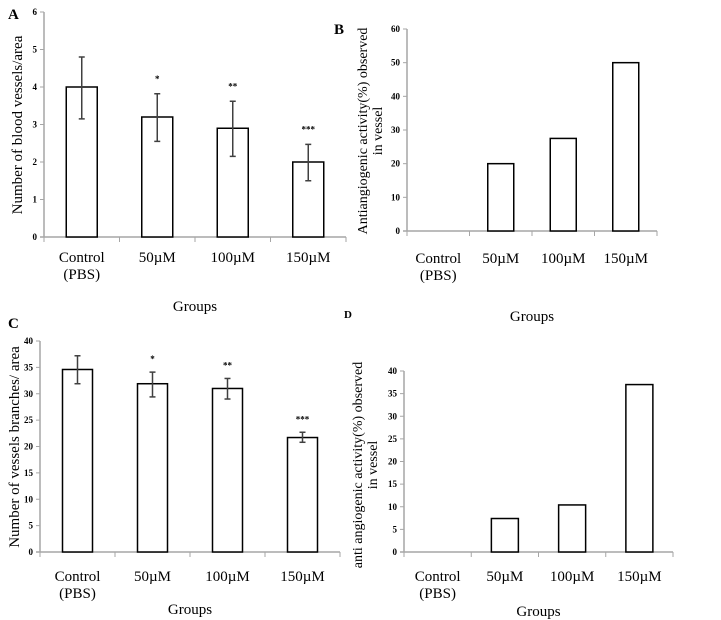  Describe the element at coordinates (13, 15) in the screenshot. I see `panel-label: A` at that location.